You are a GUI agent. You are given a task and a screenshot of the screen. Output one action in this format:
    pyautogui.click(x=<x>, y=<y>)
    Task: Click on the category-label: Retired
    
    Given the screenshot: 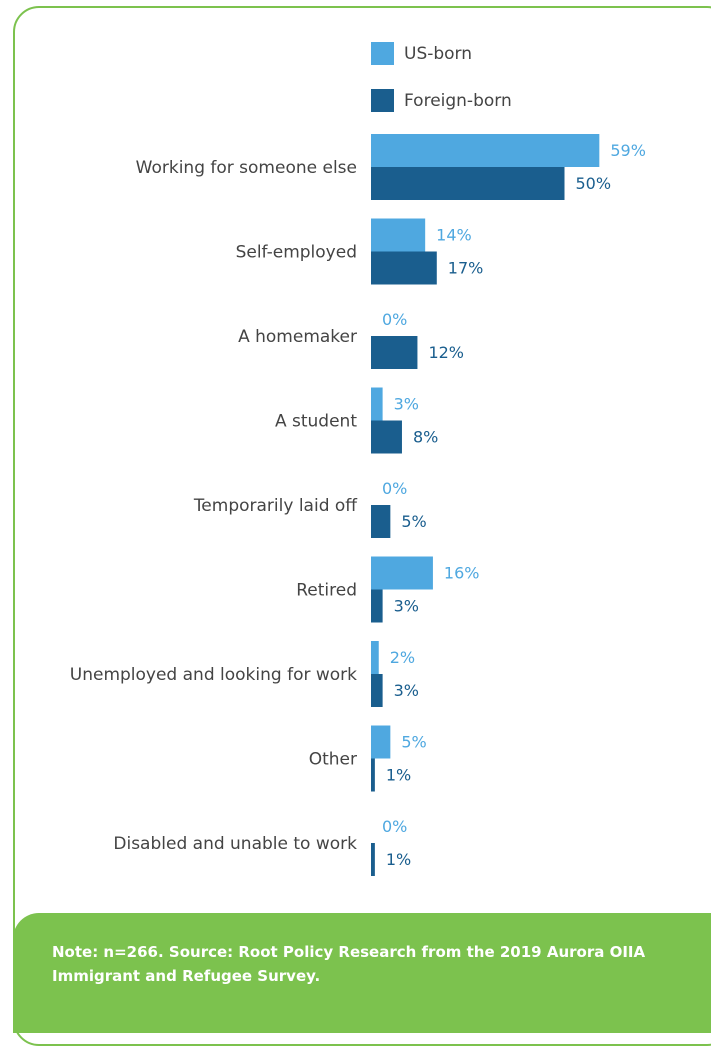 What is the action you would take?
    pyautogui.click(x=326, y=591)
    